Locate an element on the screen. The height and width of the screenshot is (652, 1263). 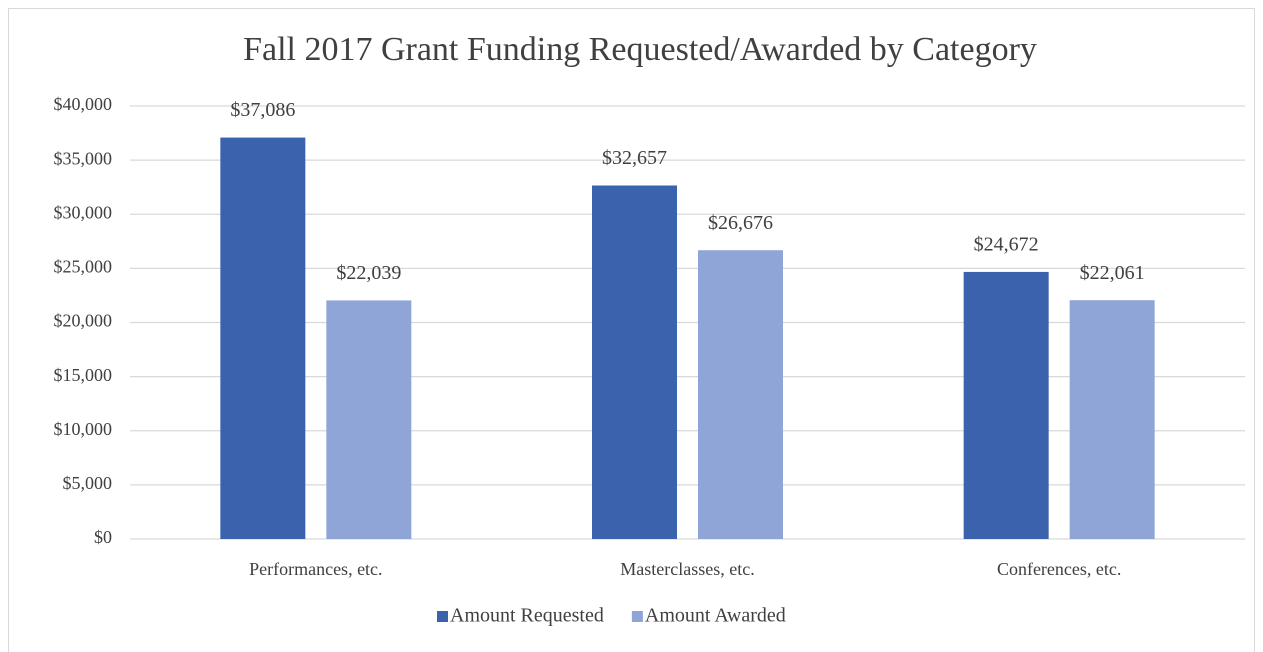
value-label: $37,086 is located at coordinates (262, 110).